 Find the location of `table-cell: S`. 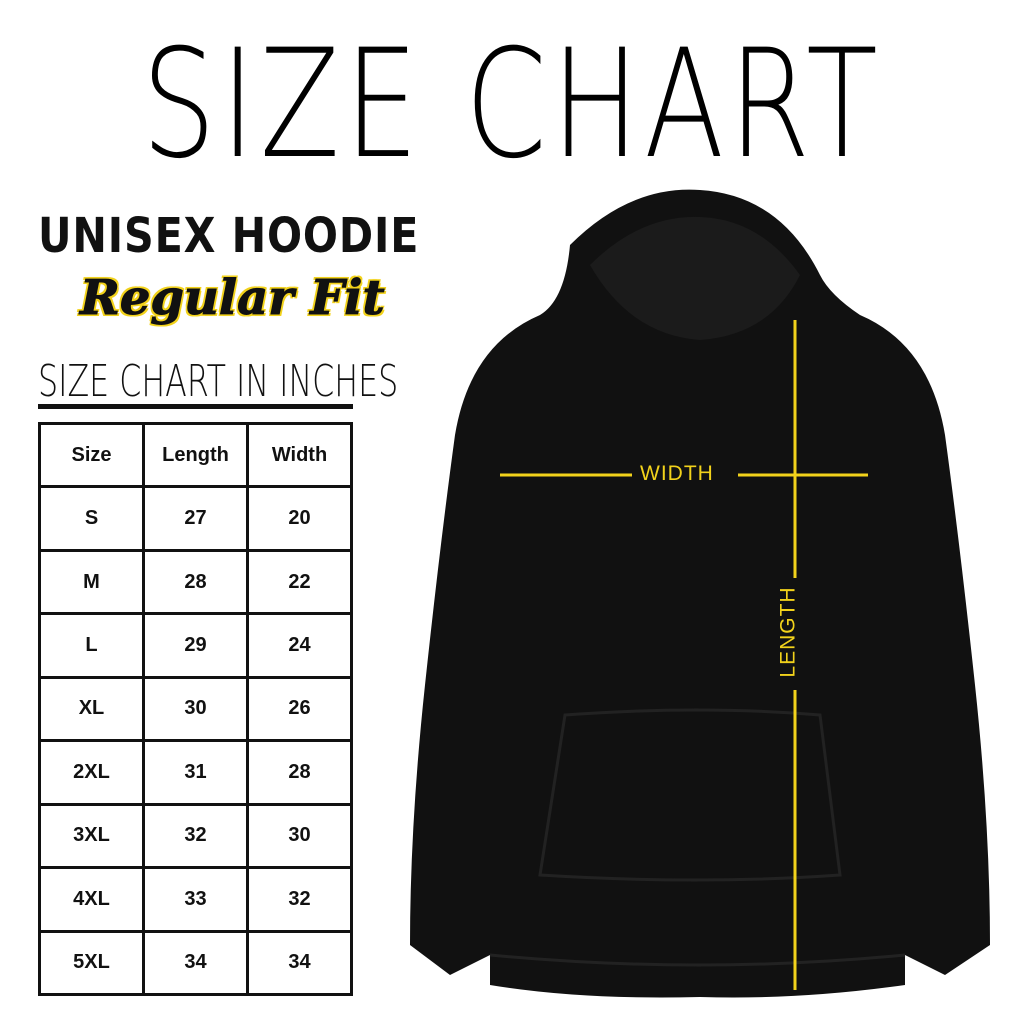

table-cell: S is located at coordinates (91, 518).